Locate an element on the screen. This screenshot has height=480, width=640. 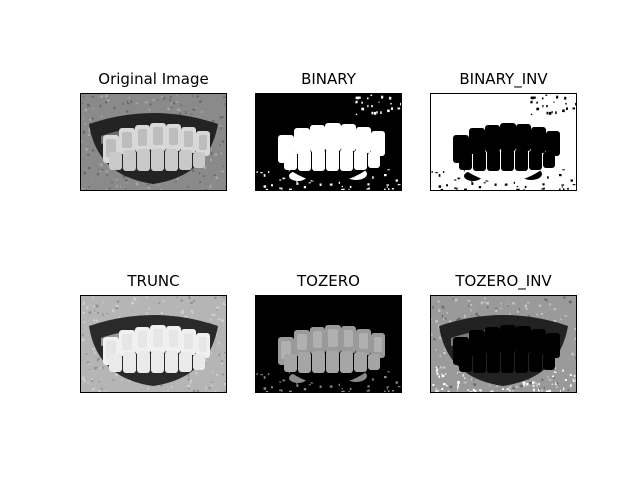
image-trunc is located at coordinates (153, 344).